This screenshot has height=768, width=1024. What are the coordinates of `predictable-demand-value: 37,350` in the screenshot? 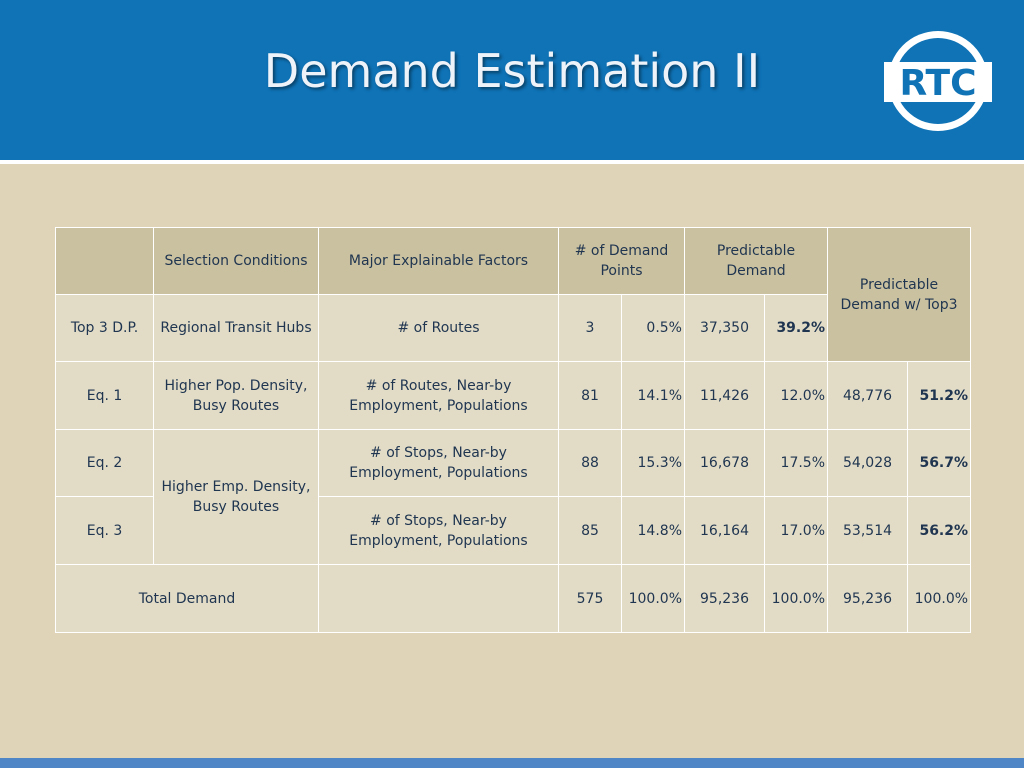 It's located at (724, 328).